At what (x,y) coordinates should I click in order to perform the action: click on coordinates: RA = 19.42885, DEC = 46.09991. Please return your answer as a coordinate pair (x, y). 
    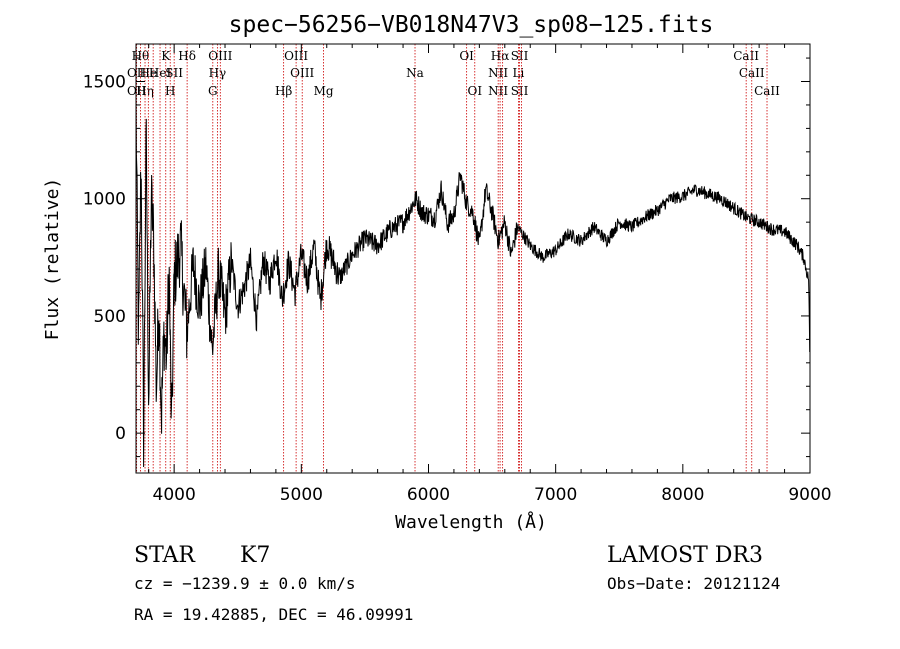
    Looking at the image, I should click on (273, 614).